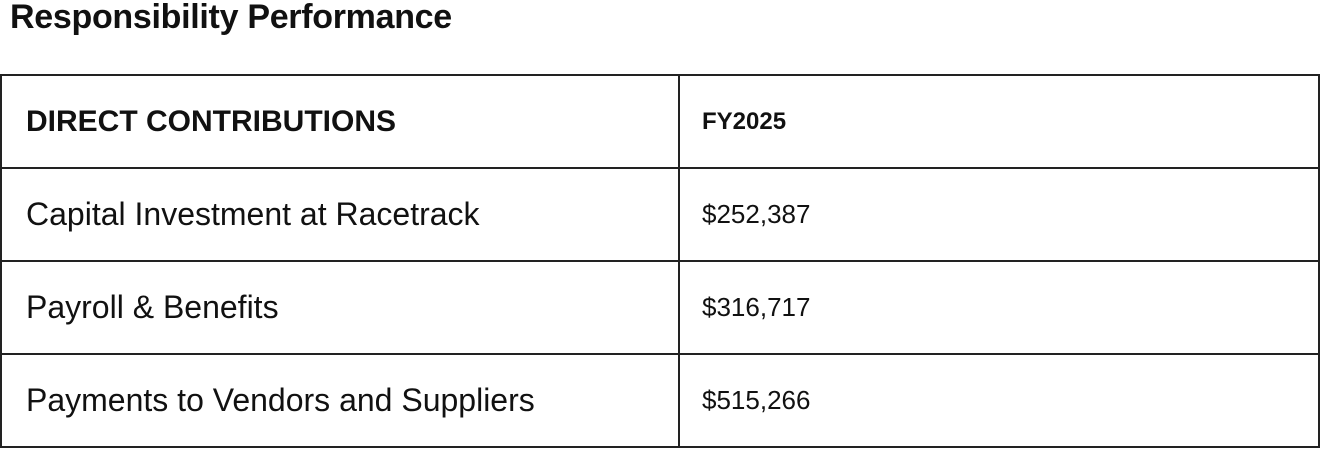 The image size is (1320, 456). What do you see at coordinates (340, 307) in the screenshot?
I see `row-label: Payroll & Benefits` at bounding box center [340, 307].